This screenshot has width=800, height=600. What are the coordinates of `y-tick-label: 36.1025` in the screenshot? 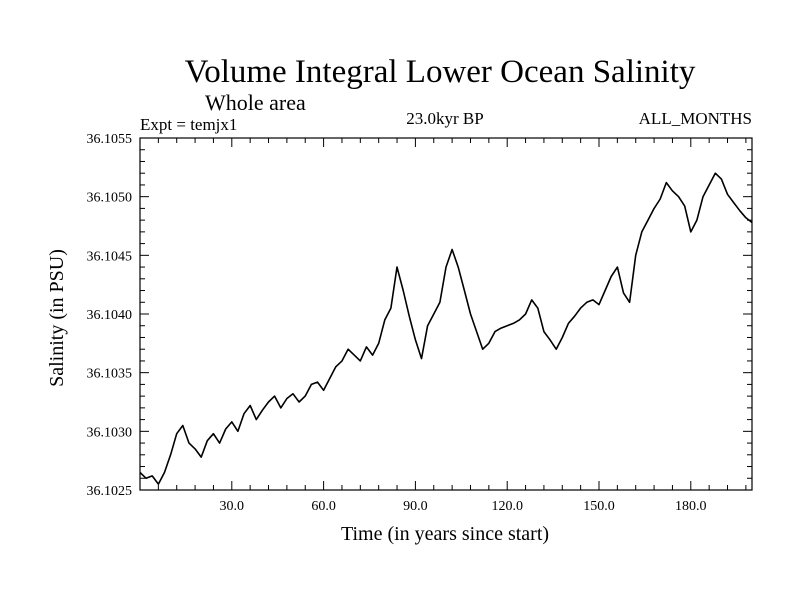 It's located at (110, 491).